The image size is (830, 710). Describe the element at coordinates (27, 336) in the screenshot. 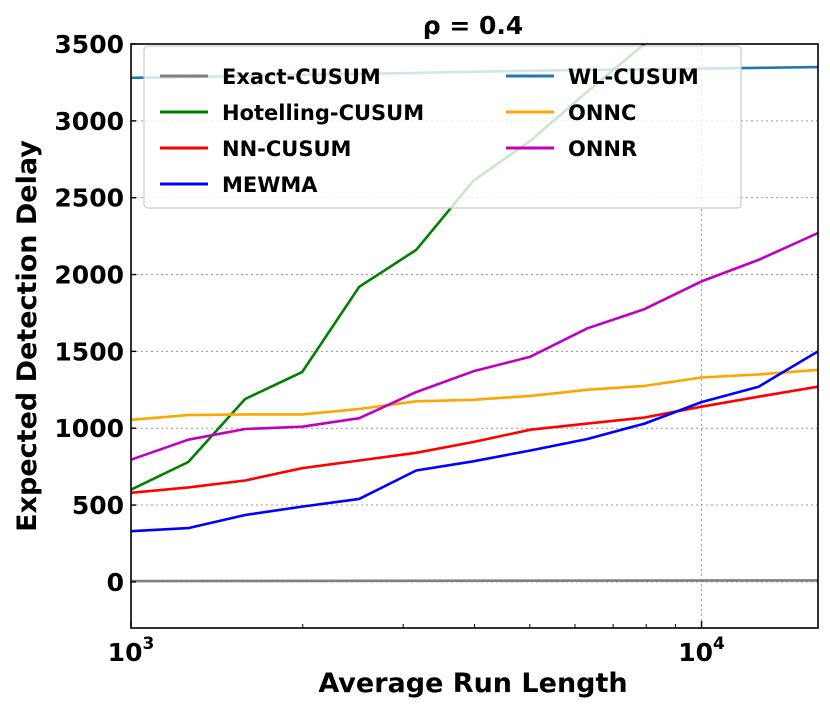

I see `y-axis-label: Expected Detection Delay` at that location.